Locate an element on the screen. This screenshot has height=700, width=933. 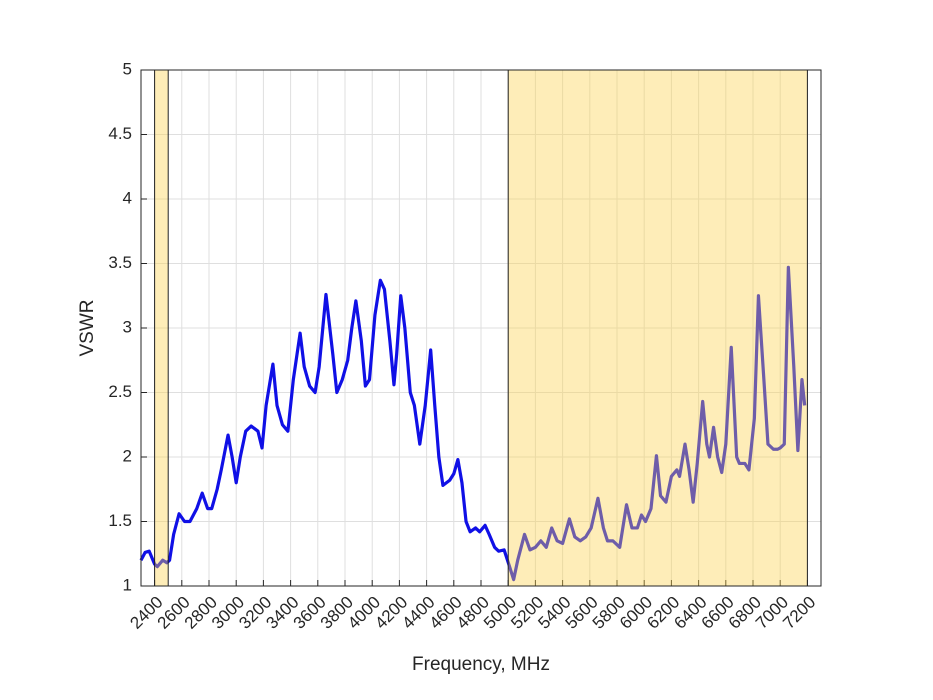
y-tick-label: 2.5 is located at coordinates (120, 391).